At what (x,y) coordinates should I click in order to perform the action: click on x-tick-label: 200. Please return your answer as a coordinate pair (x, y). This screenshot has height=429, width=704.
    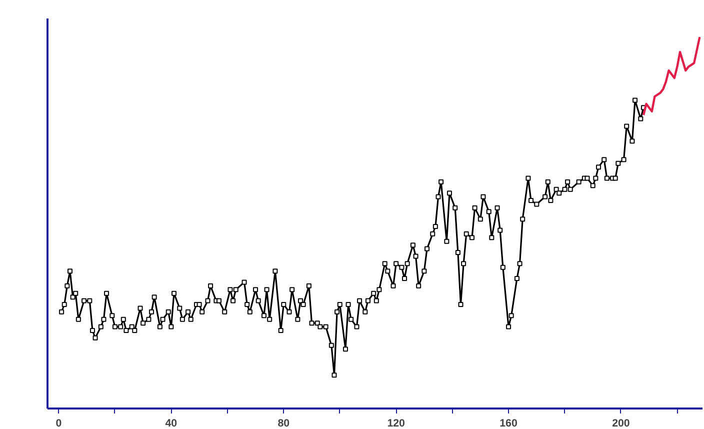
    Looking at the image, I should click on (621, 423).